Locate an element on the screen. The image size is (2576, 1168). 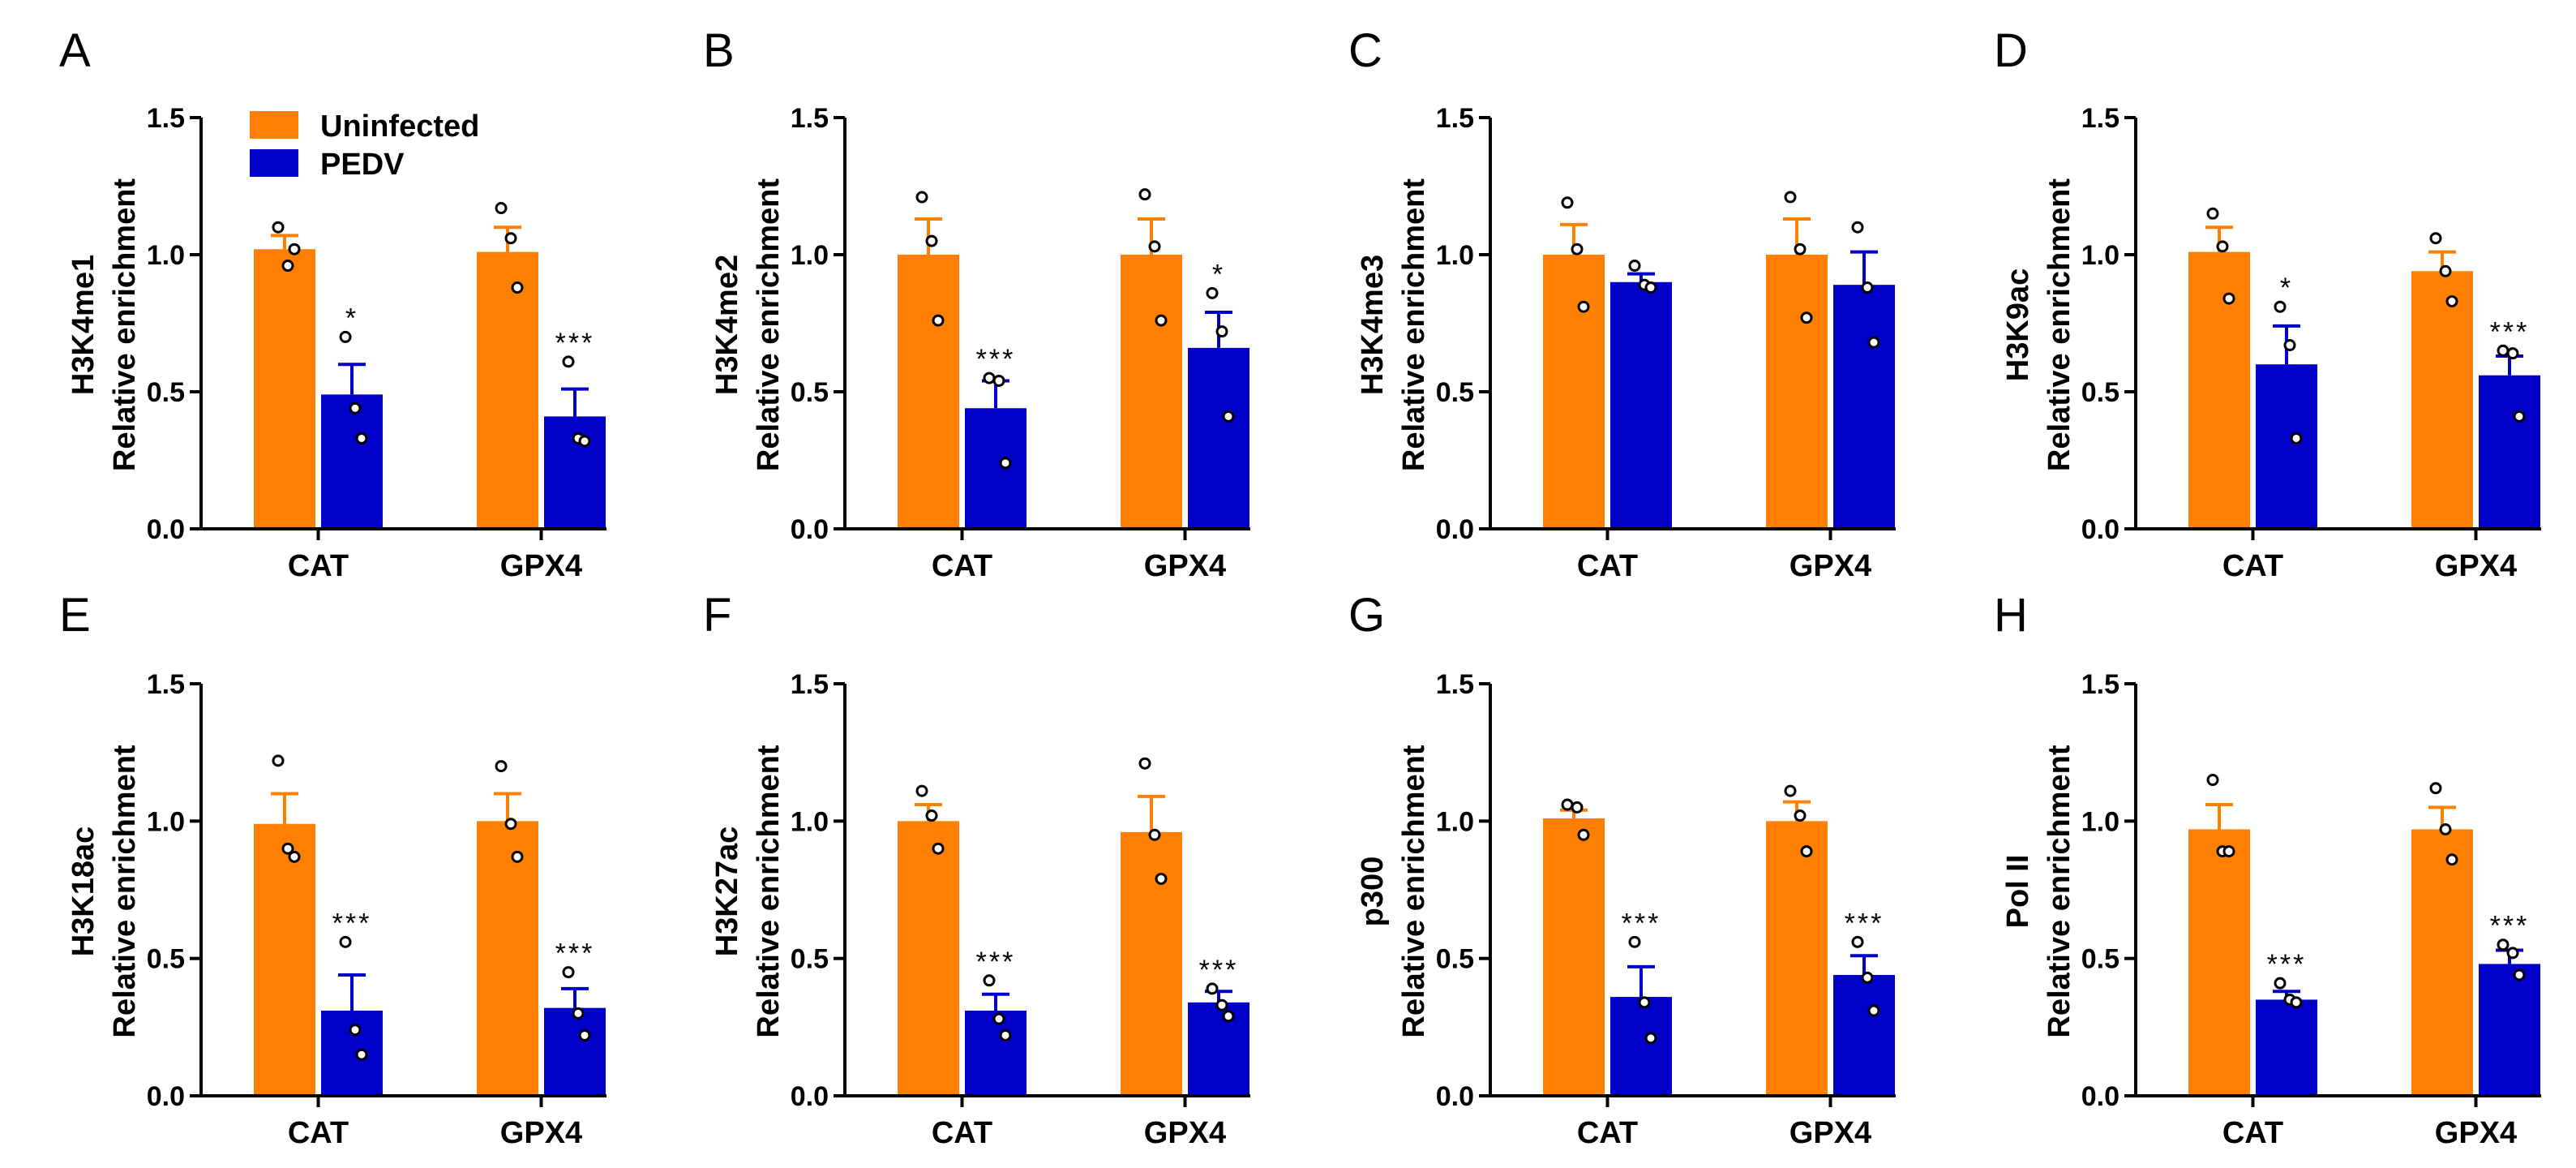
panel-letter: G is located at coordinates (1366, 615).